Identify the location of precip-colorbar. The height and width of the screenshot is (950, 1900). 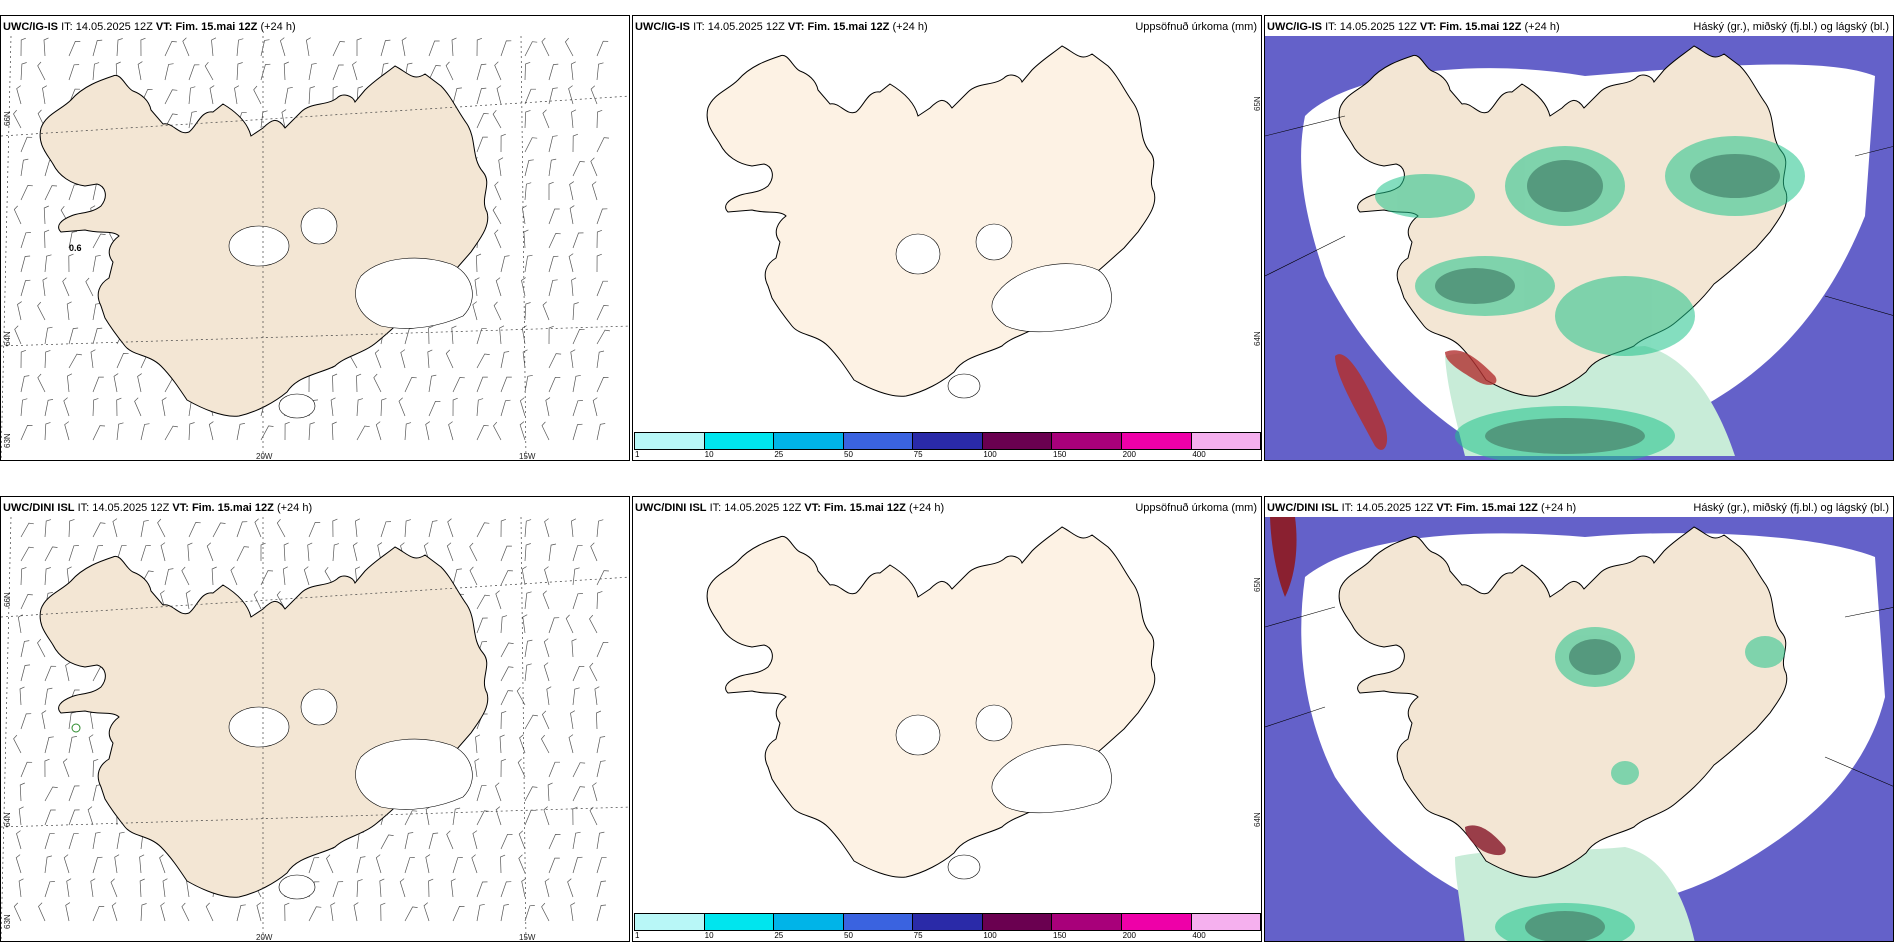
(947, 922).